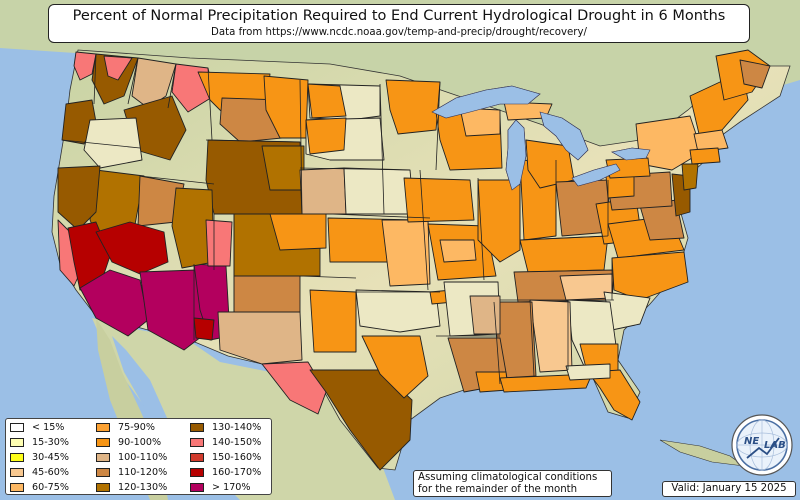  What do you see at coordinates (231, 487) in the screenshot?
I see `legend-label: > 170%` at bounding box center [231, 487].